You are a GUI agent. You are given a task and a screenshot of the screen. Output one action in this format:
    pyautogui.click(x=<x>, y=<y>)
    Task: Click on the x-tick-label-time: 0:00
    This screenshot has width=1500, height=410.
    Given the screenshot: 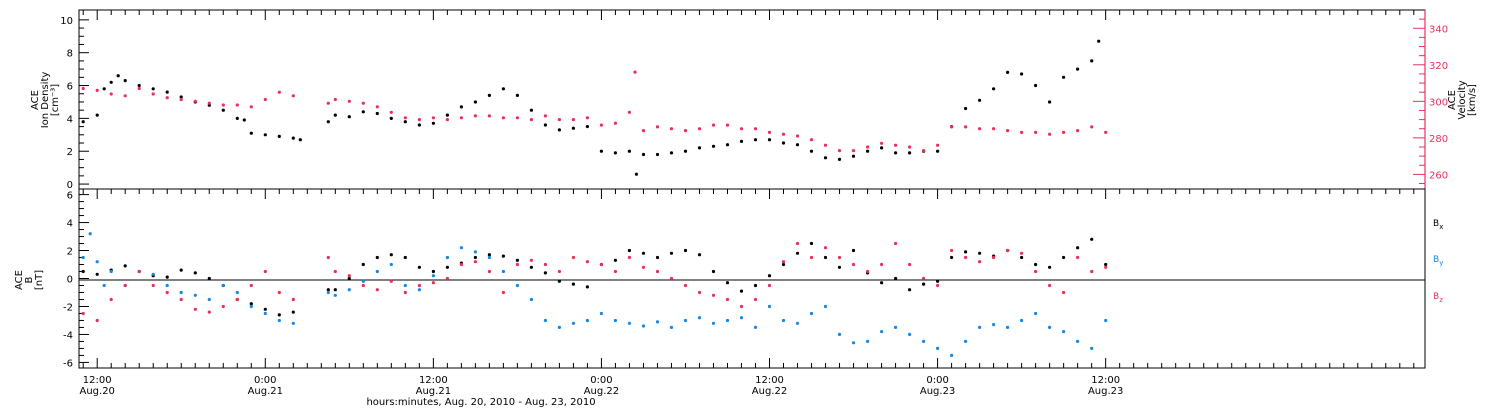 What is the action you would take?
    pyautogui.click(x=265, y=380)
    